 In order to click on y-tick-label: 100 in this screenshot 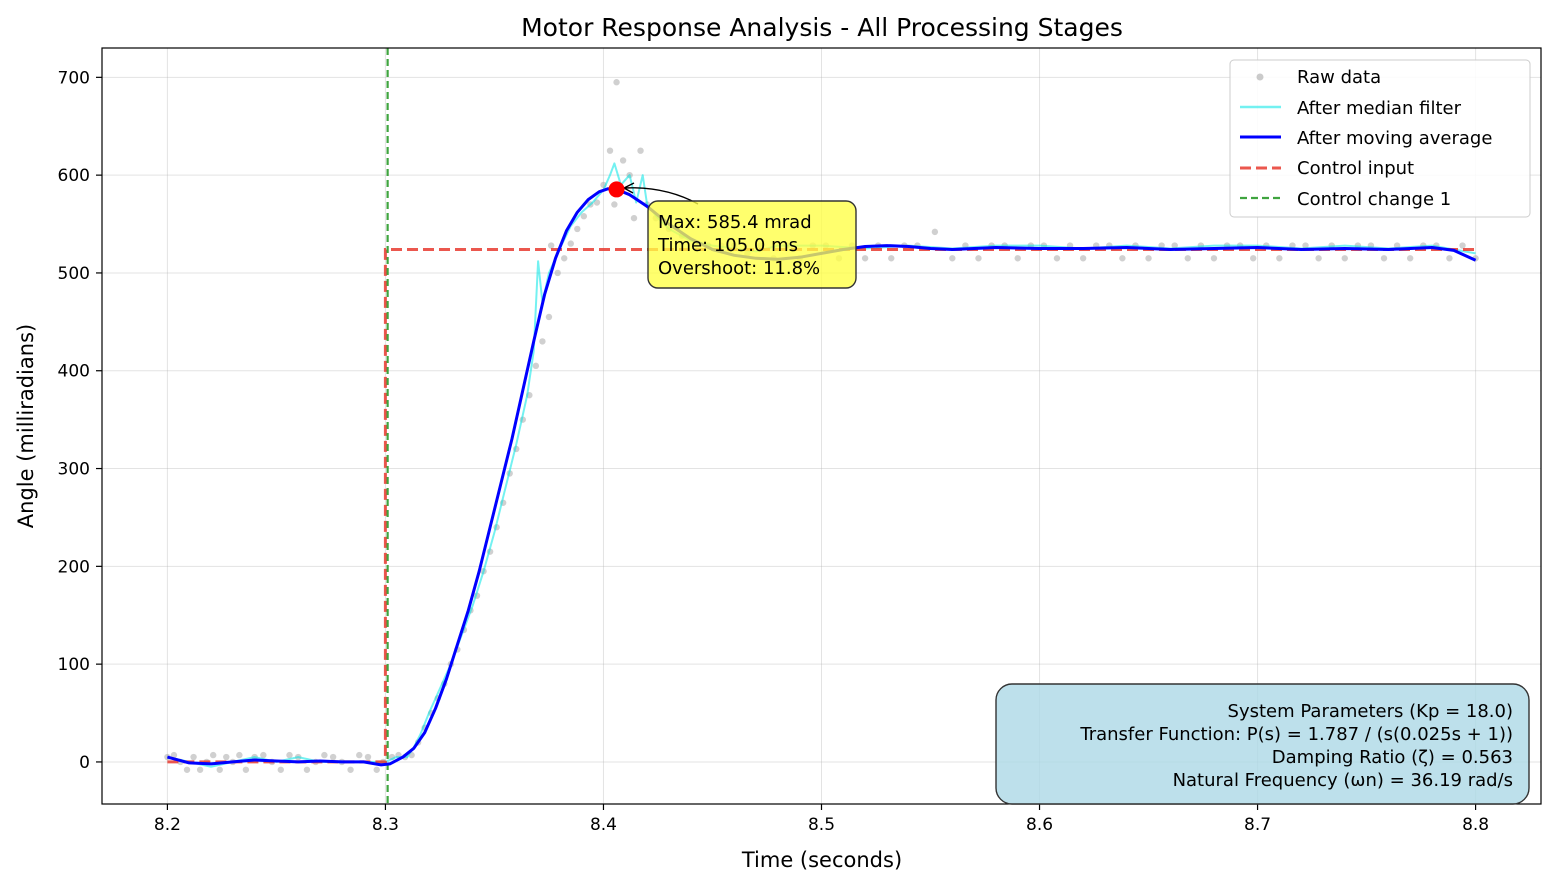, I will do `click(74, 665)`.